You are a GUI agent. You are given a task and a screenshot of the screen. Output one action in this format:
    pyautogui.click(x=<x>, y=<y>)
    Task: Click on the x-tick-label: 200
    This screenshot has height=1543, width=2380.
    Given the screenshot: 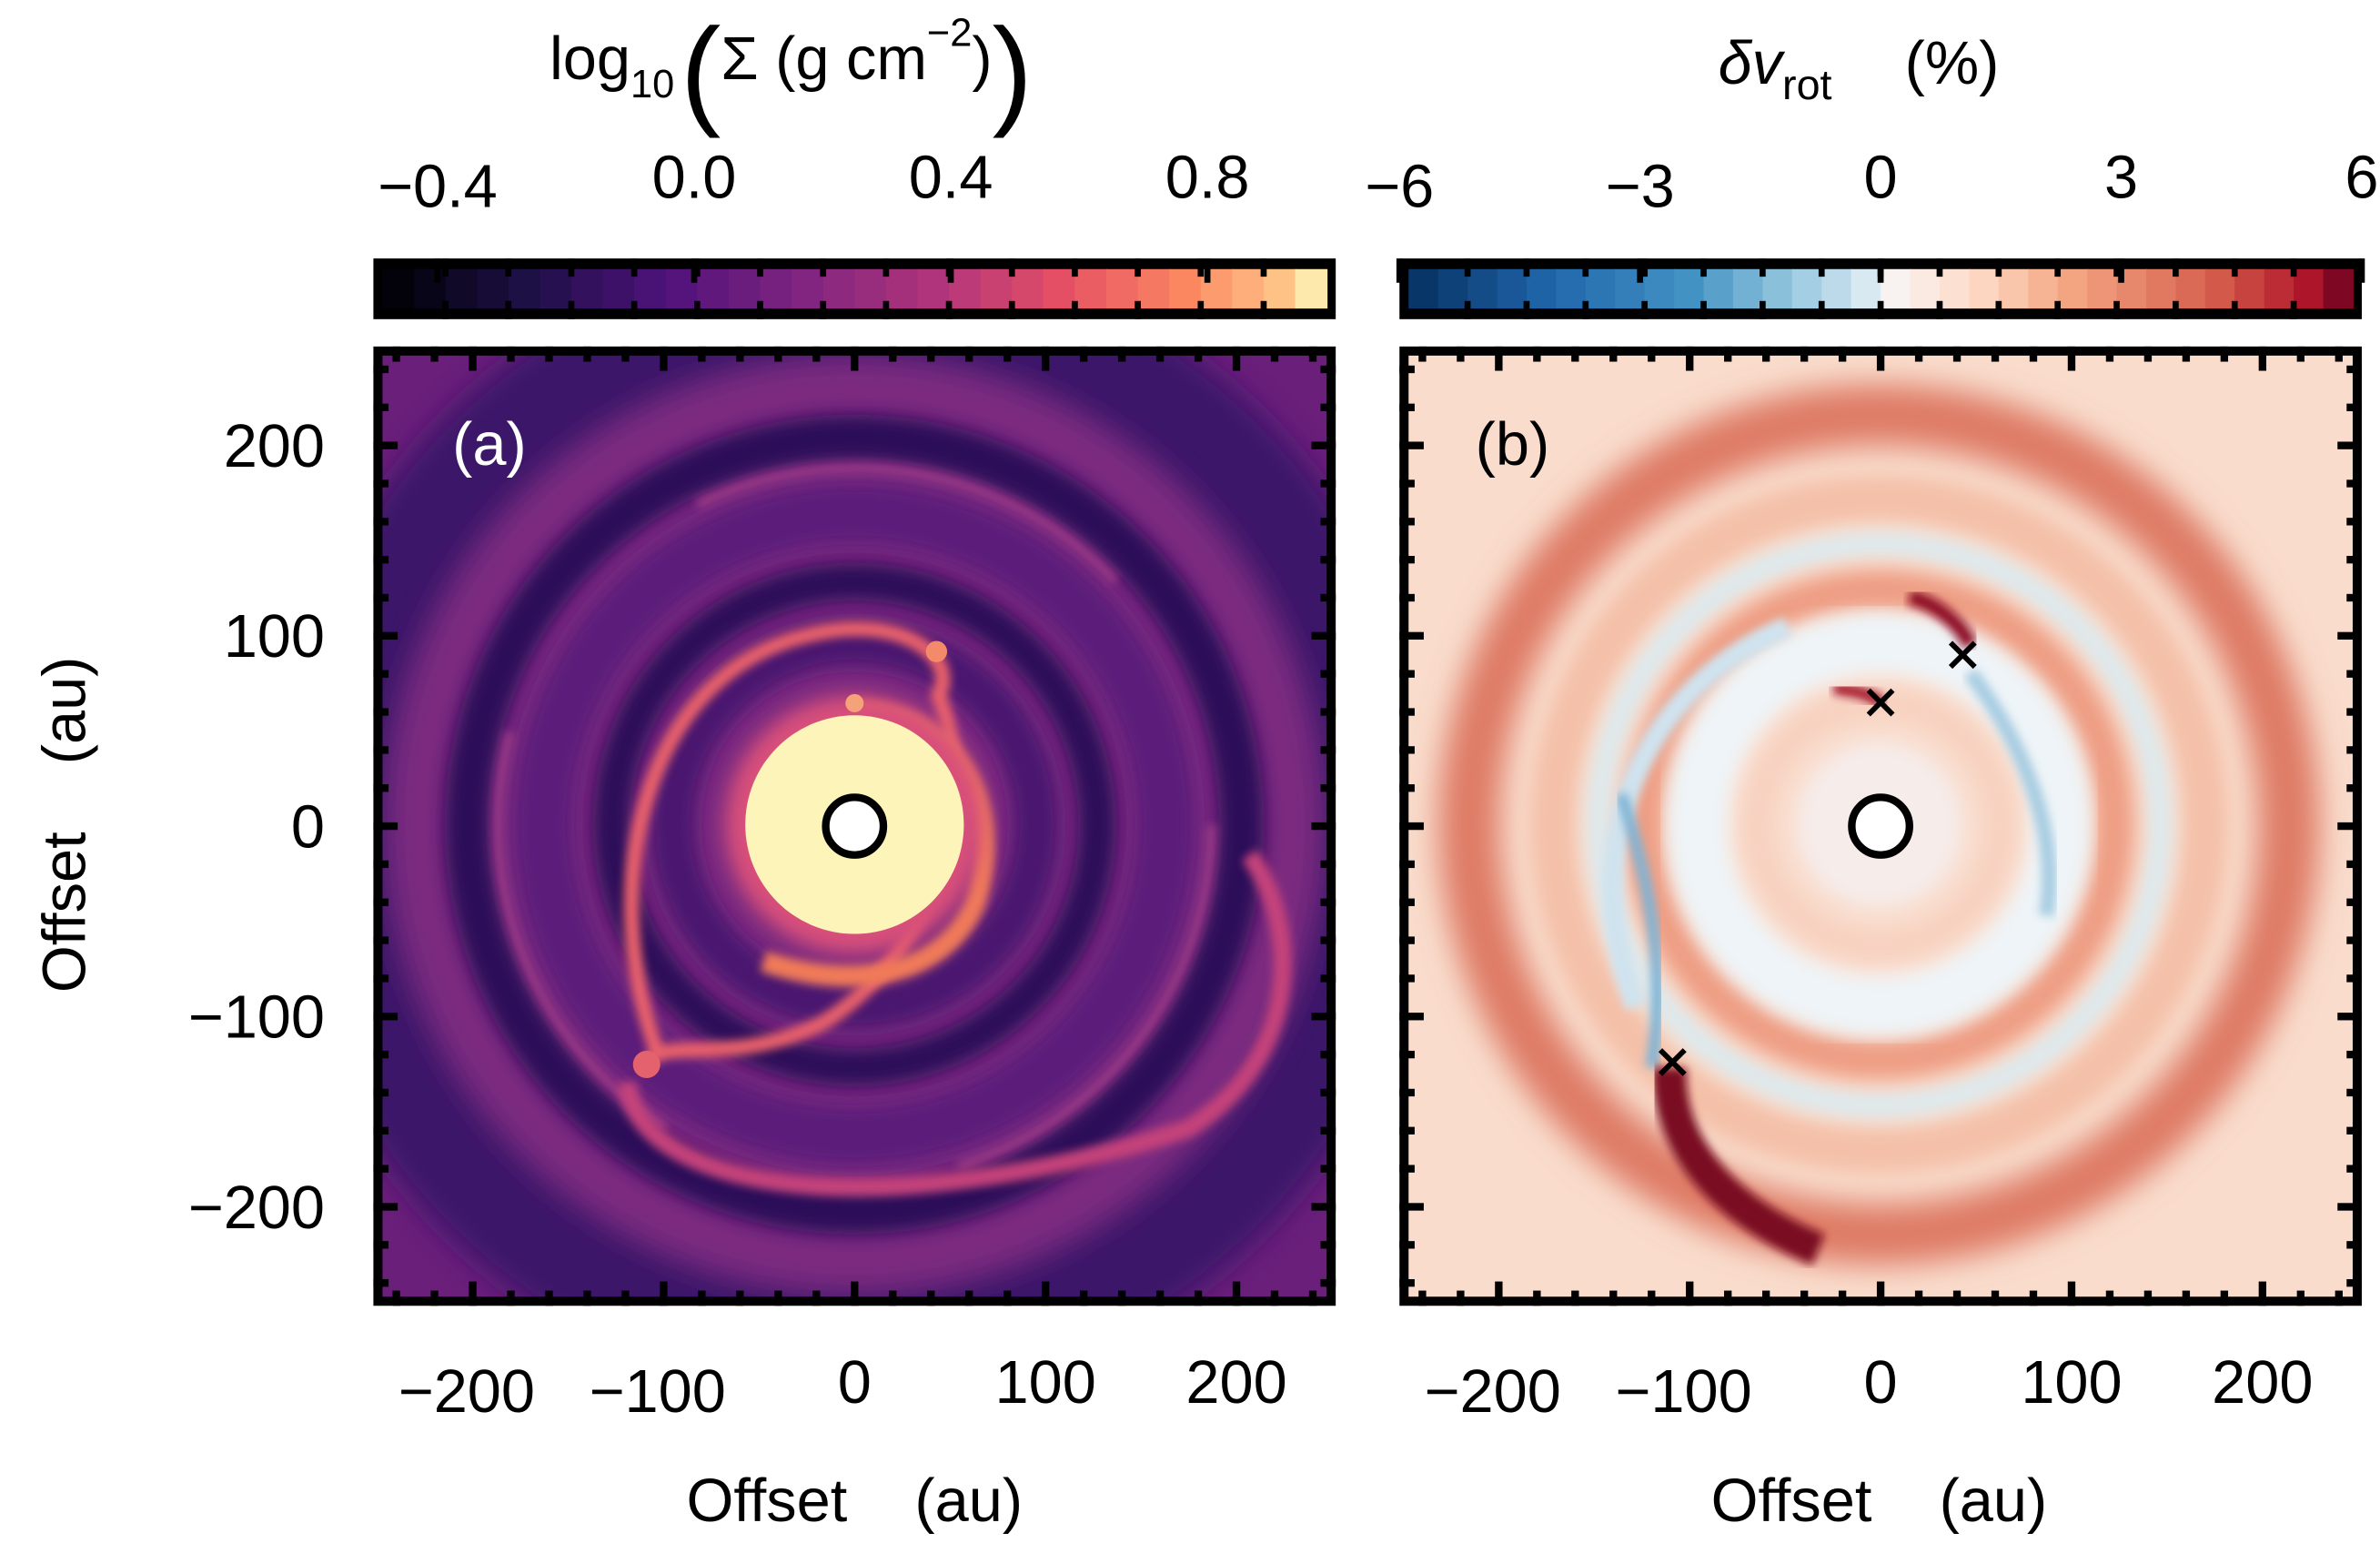 What is the action you would take?
    pyautogui.click(x=1236, y=1383)
    